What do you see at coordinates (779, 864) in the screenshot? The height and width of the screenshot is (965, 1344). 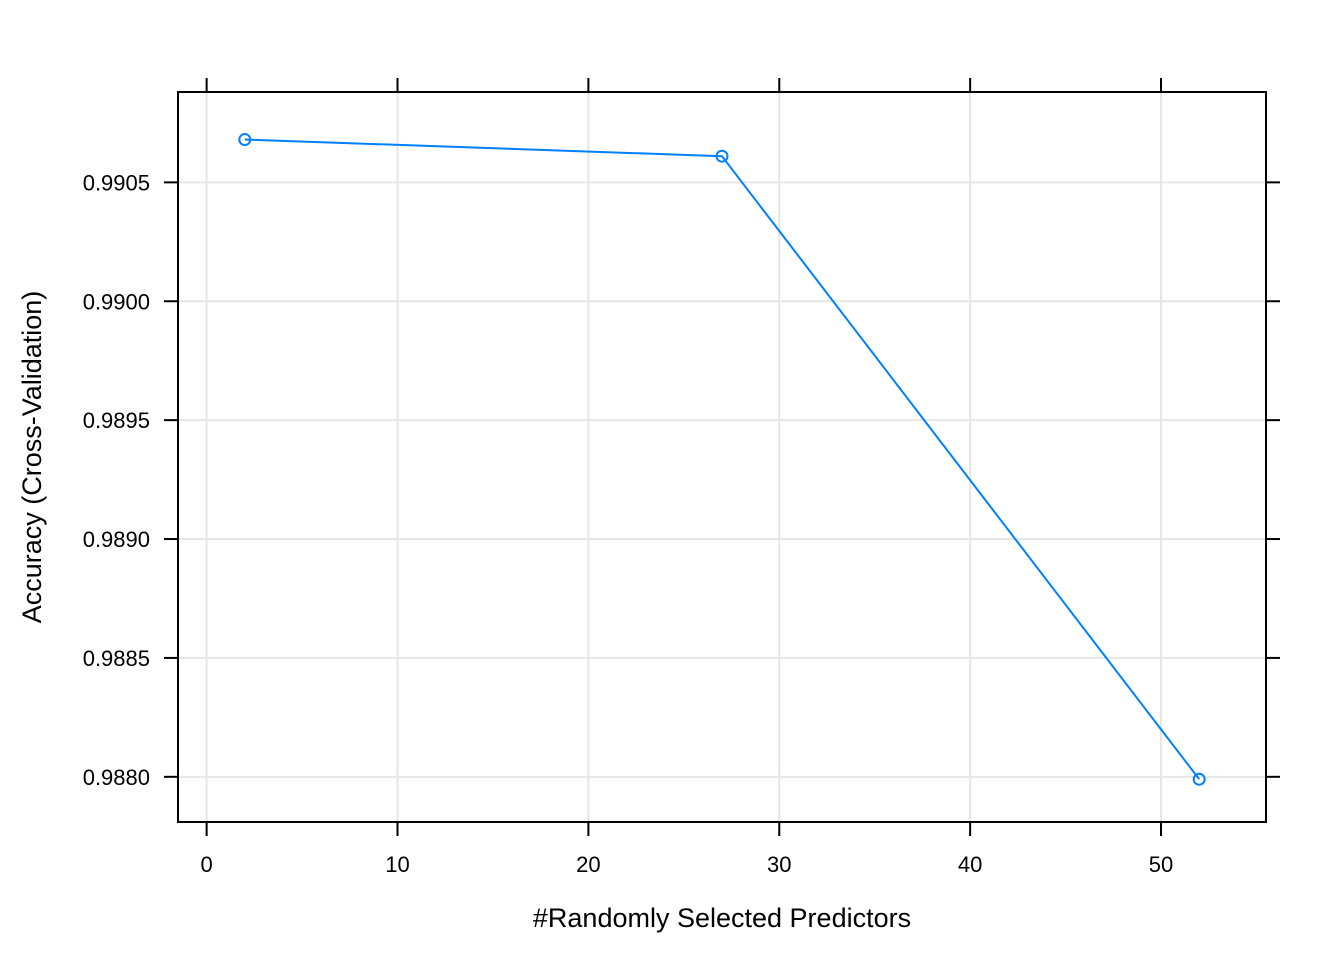 I see `x-tick-label: 30` at bounding box center [779, 864].